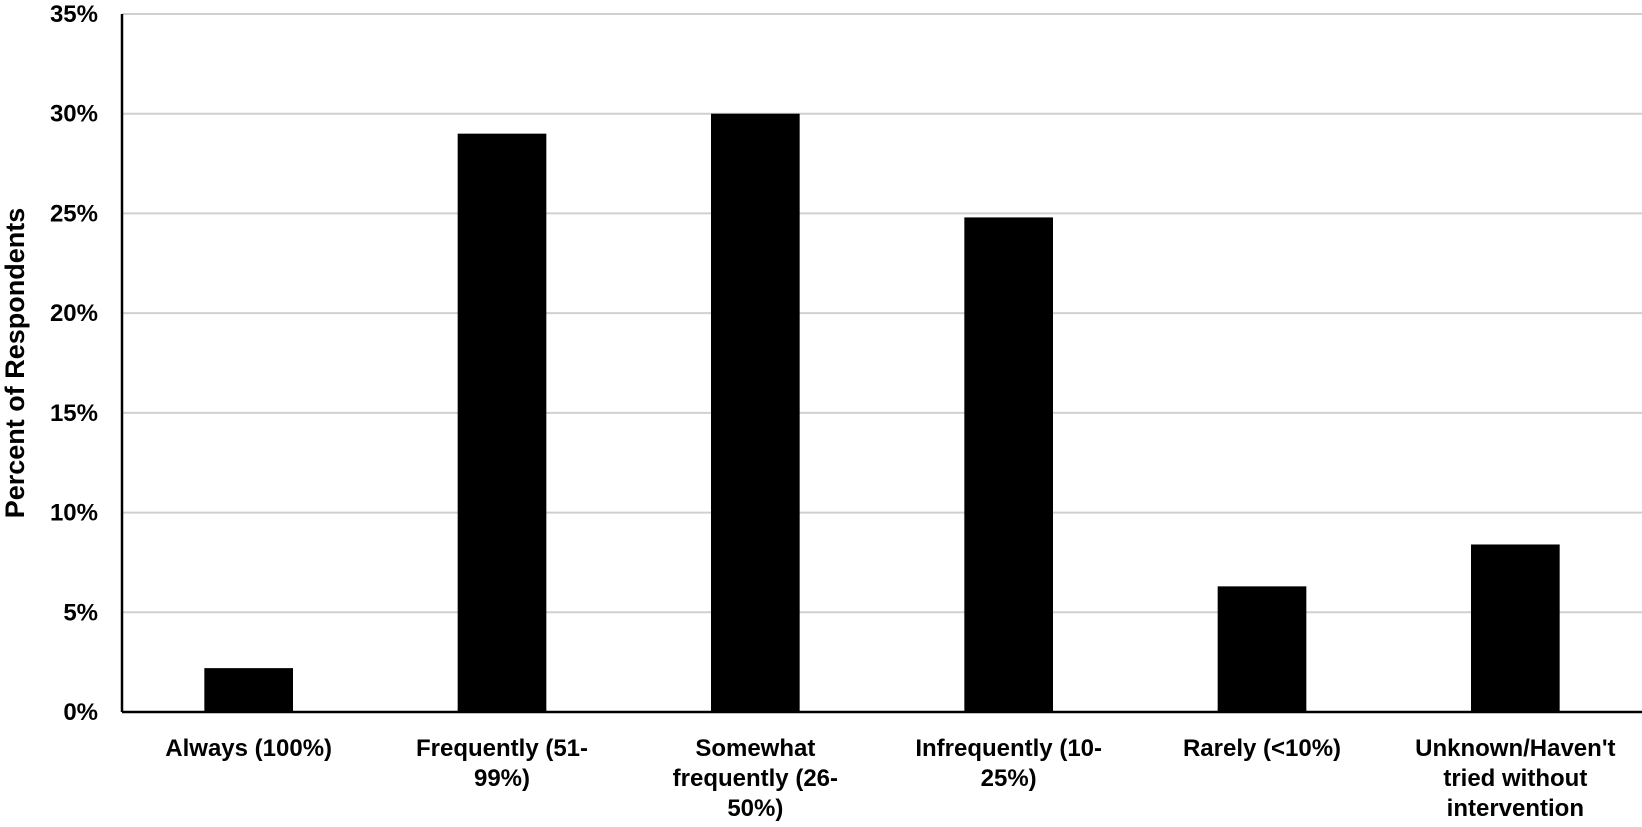  I want to click on x-category-label: Somewhat, so click(755, 748).